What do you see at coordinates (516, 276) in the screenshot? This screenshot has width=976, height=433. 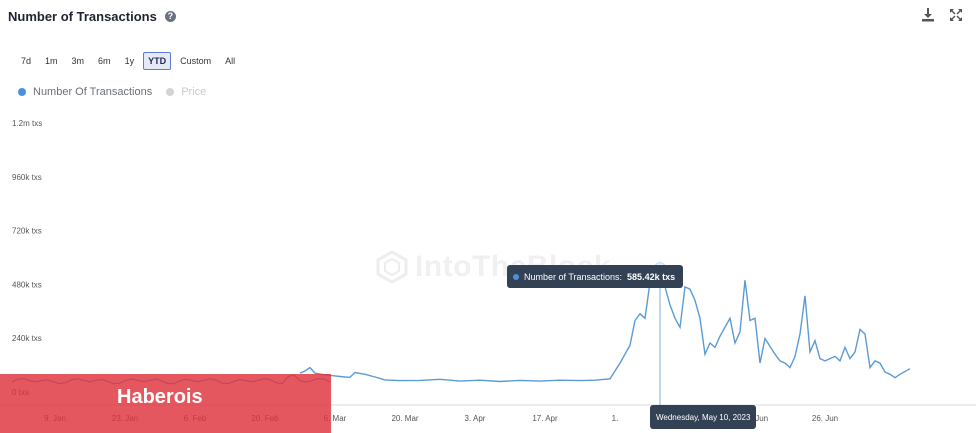 I see `tooltip-dot` at bounding box center [516, 276].